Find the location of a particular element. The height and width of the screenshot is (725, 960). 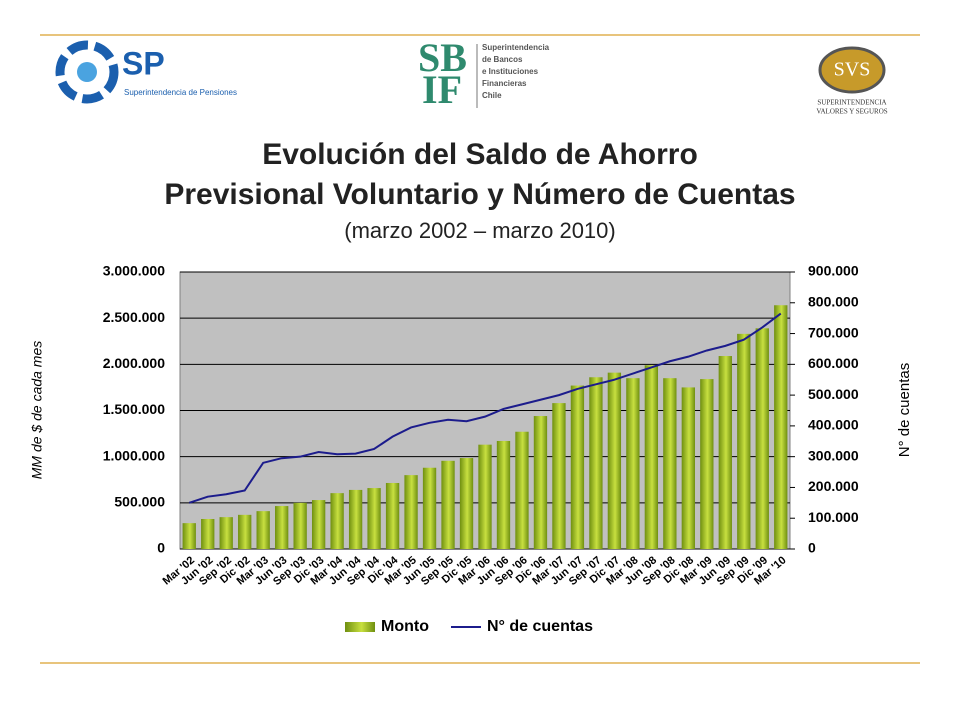

y2-tick-label: 900.000 is located at coordinates (833, 271).